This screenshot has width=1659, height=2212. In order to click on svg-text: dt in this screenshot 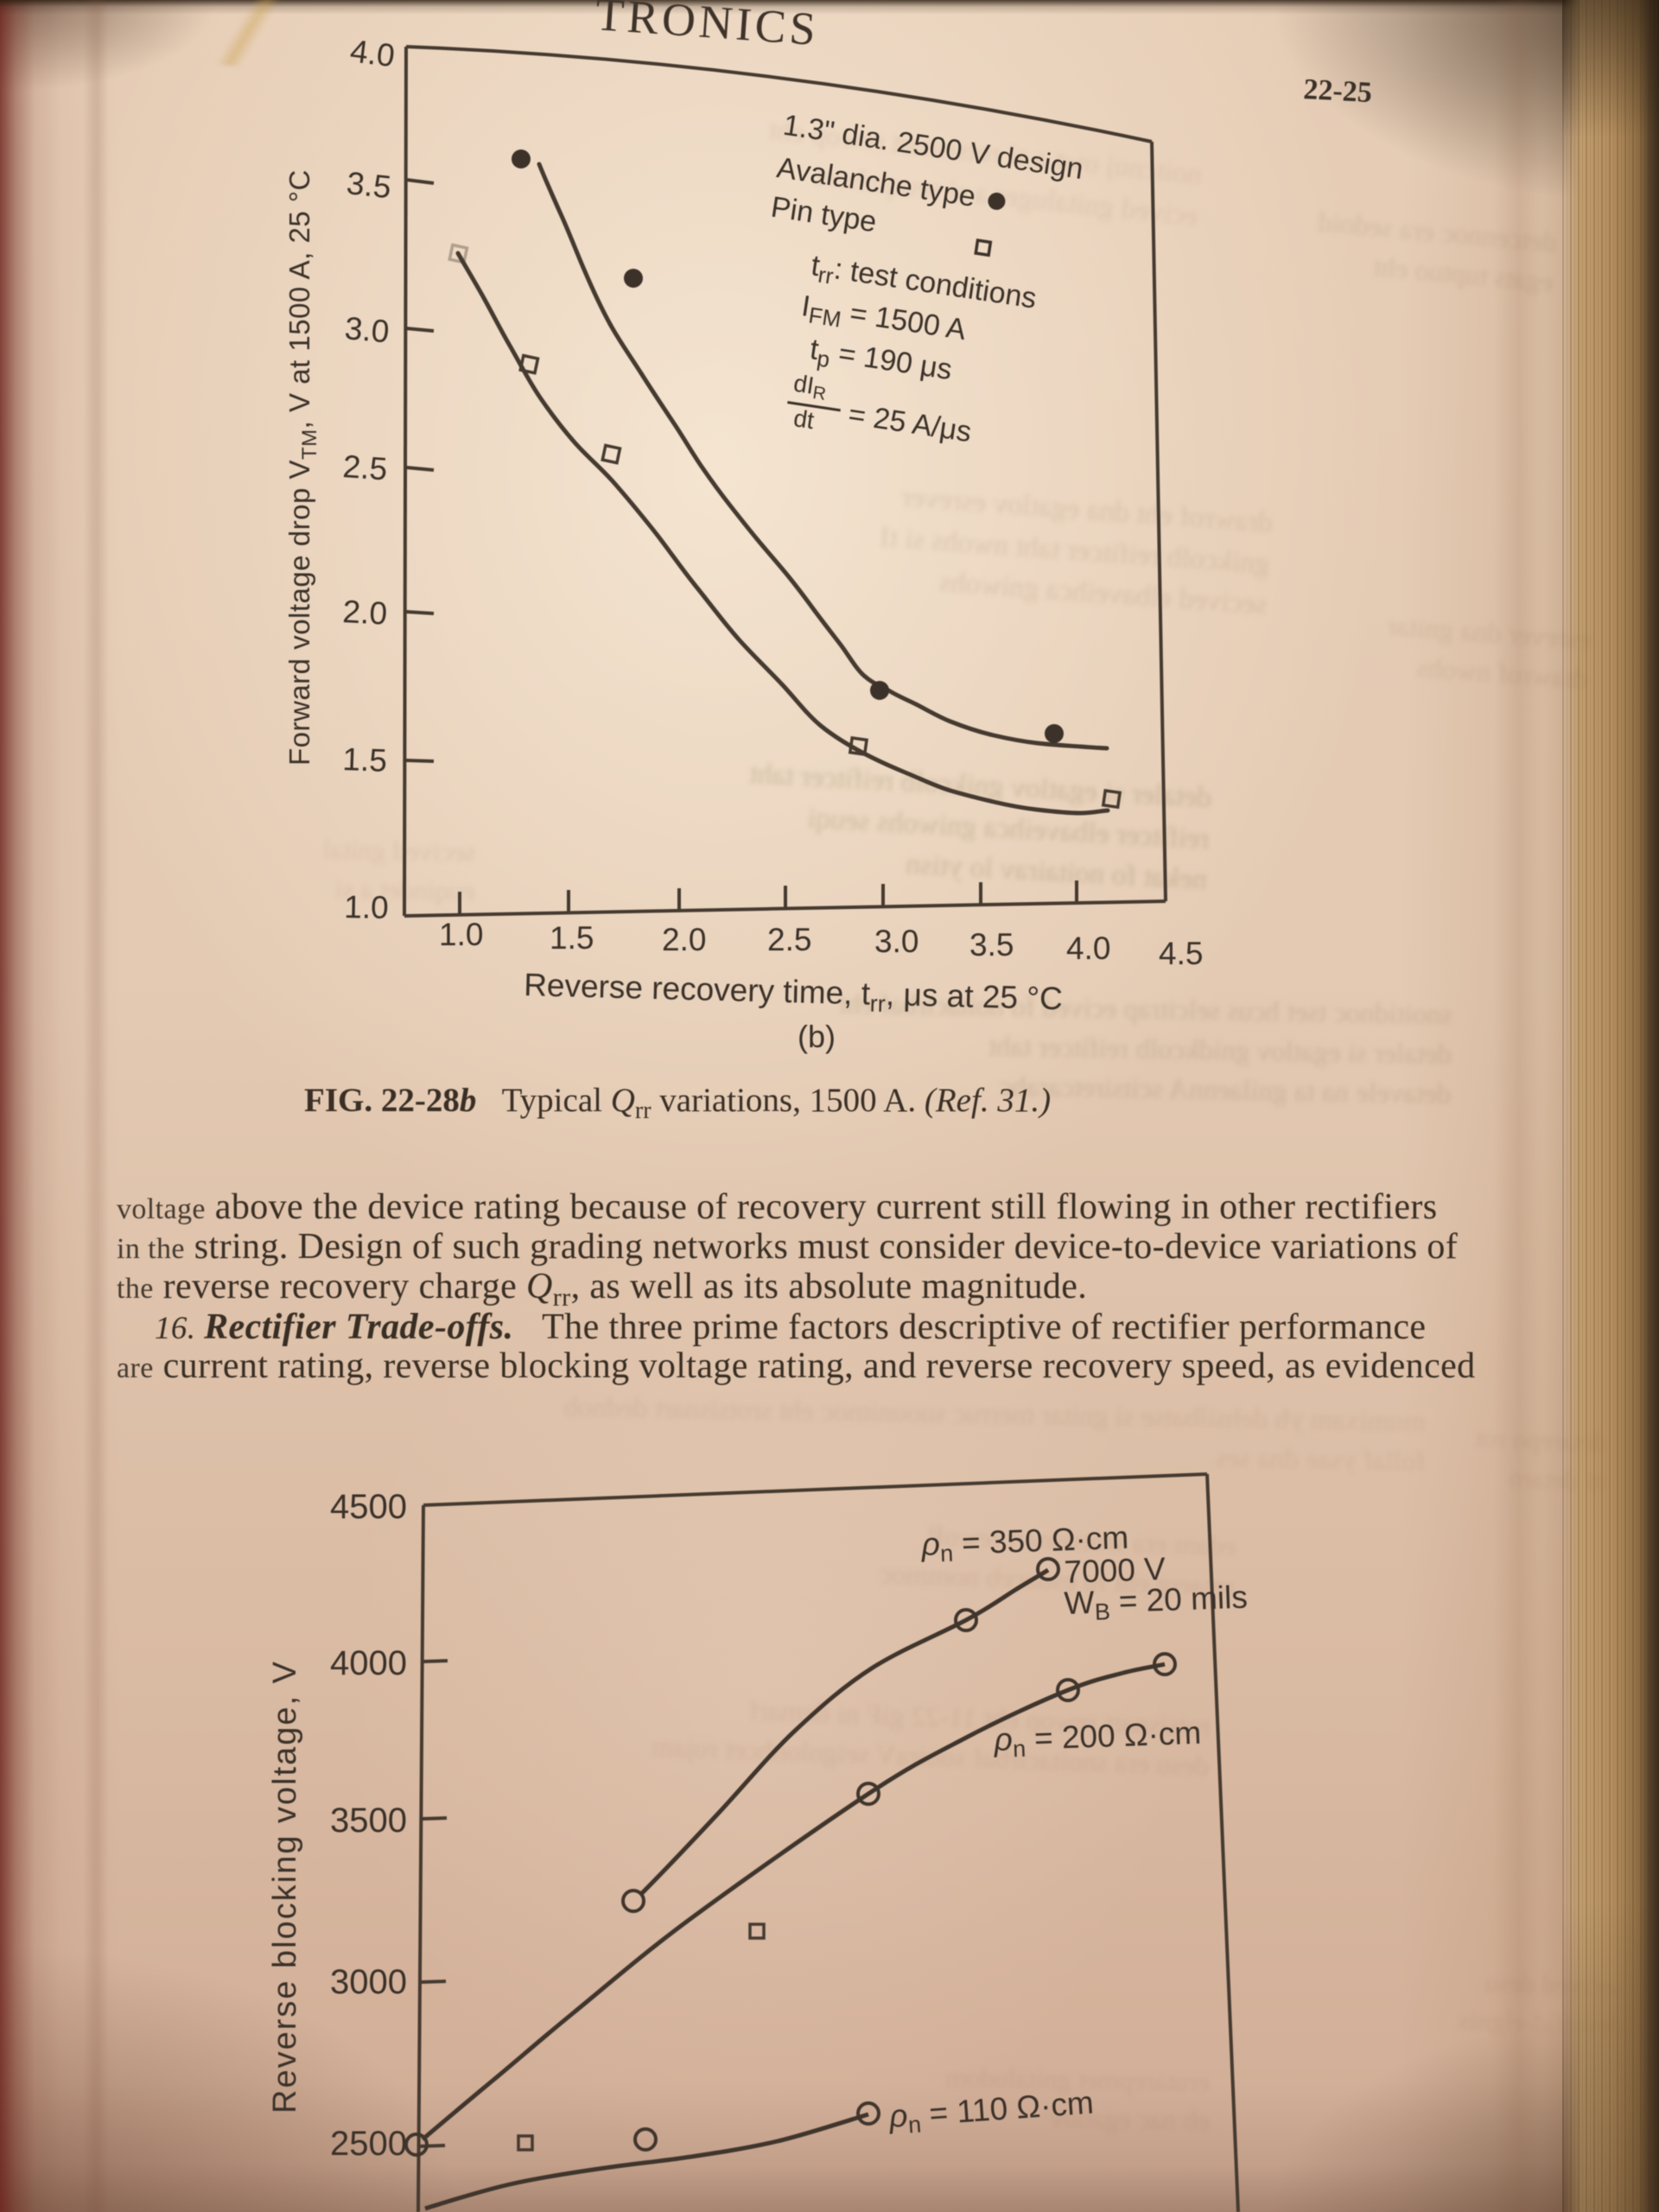, I will do `click(804, 419)`.